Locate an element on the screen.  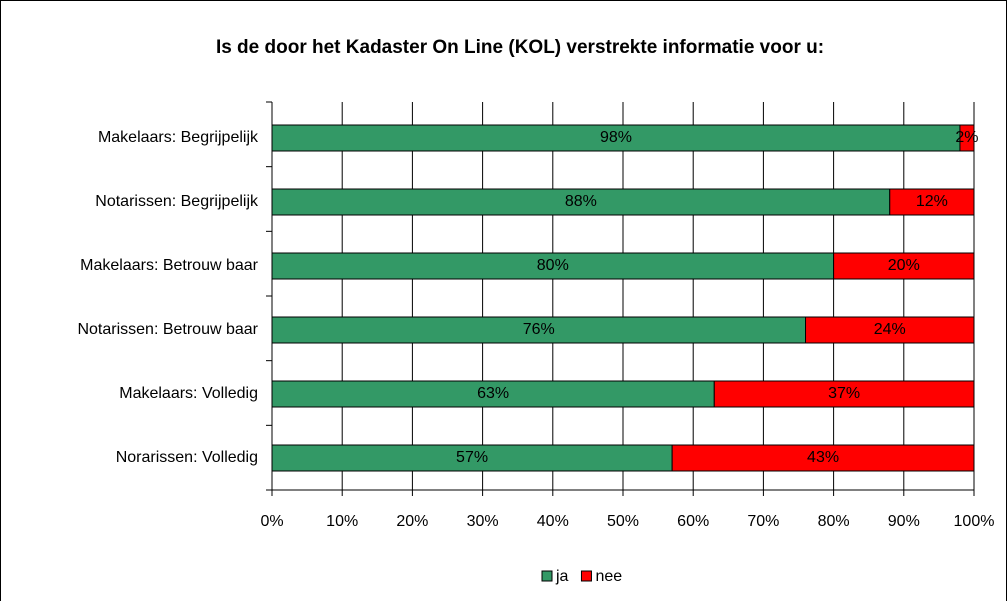
x-tick-label: 80% is located at coordinates (834, 521).